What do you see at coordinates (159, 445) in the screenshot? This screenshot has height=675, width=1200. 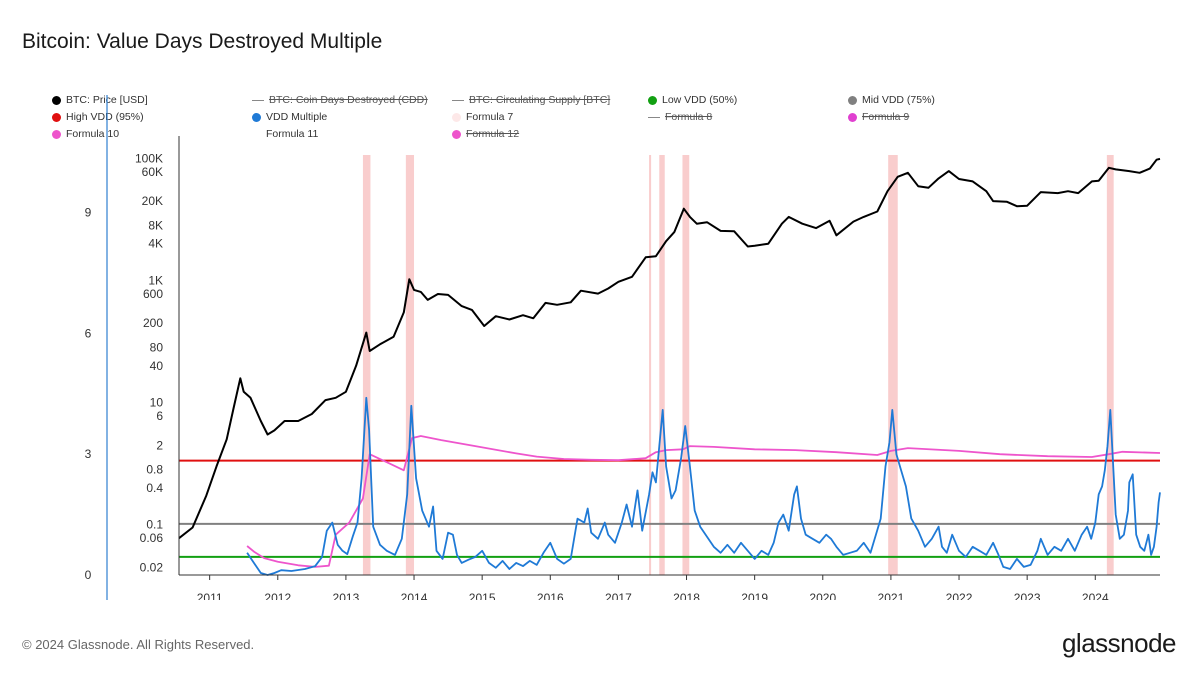 I see `right-y-tick-label: 2` at bounding box center [159, 445].